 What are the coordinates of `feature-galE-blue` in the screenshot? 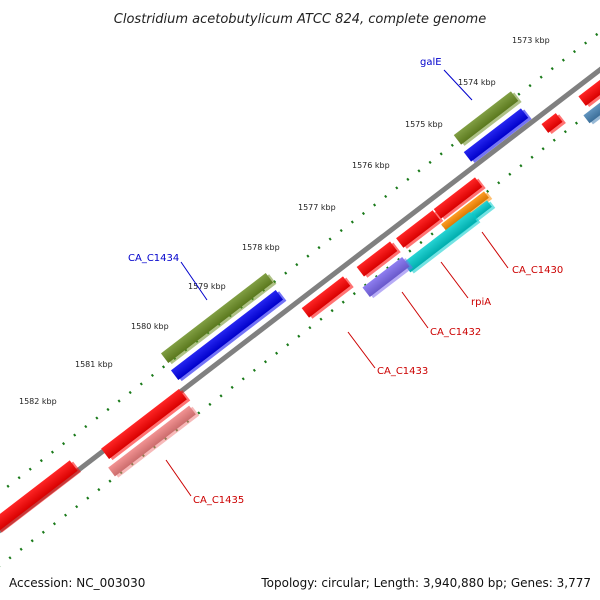 It's located at (497, 135).